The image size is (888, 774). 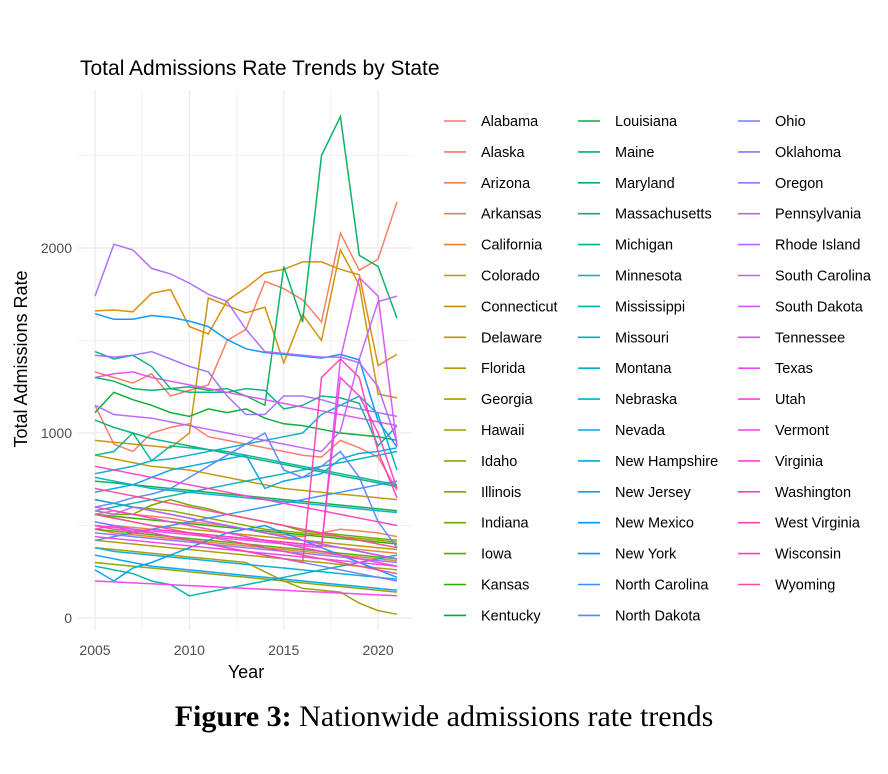 I want to click on legend-label: Rhode Island, so click(x=817, y=246).